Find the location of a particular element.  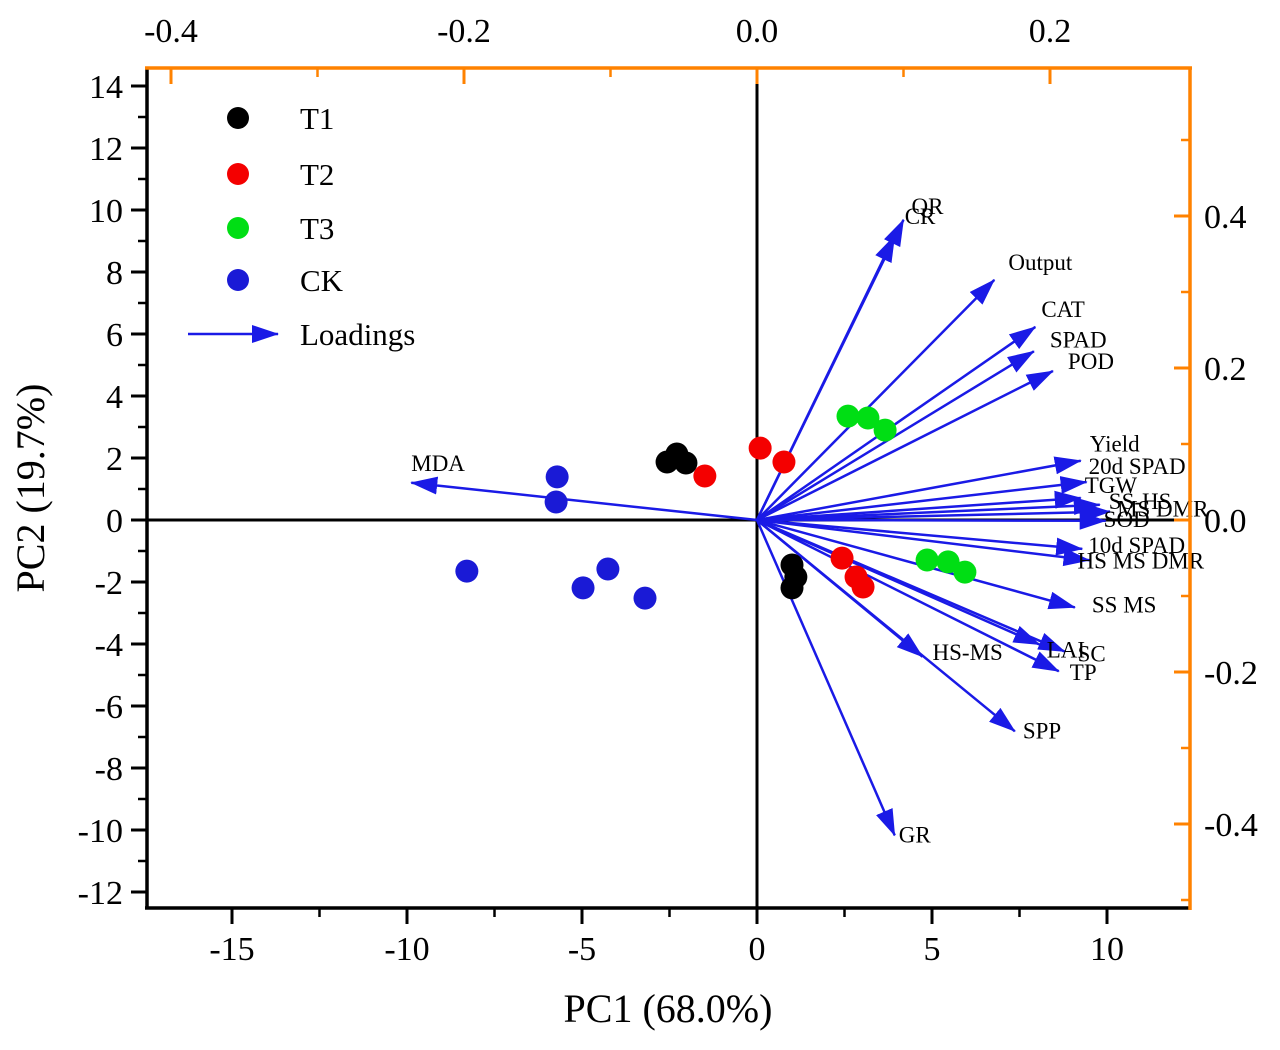

loading-label: HS-MS is located at coordinates (968, 652).